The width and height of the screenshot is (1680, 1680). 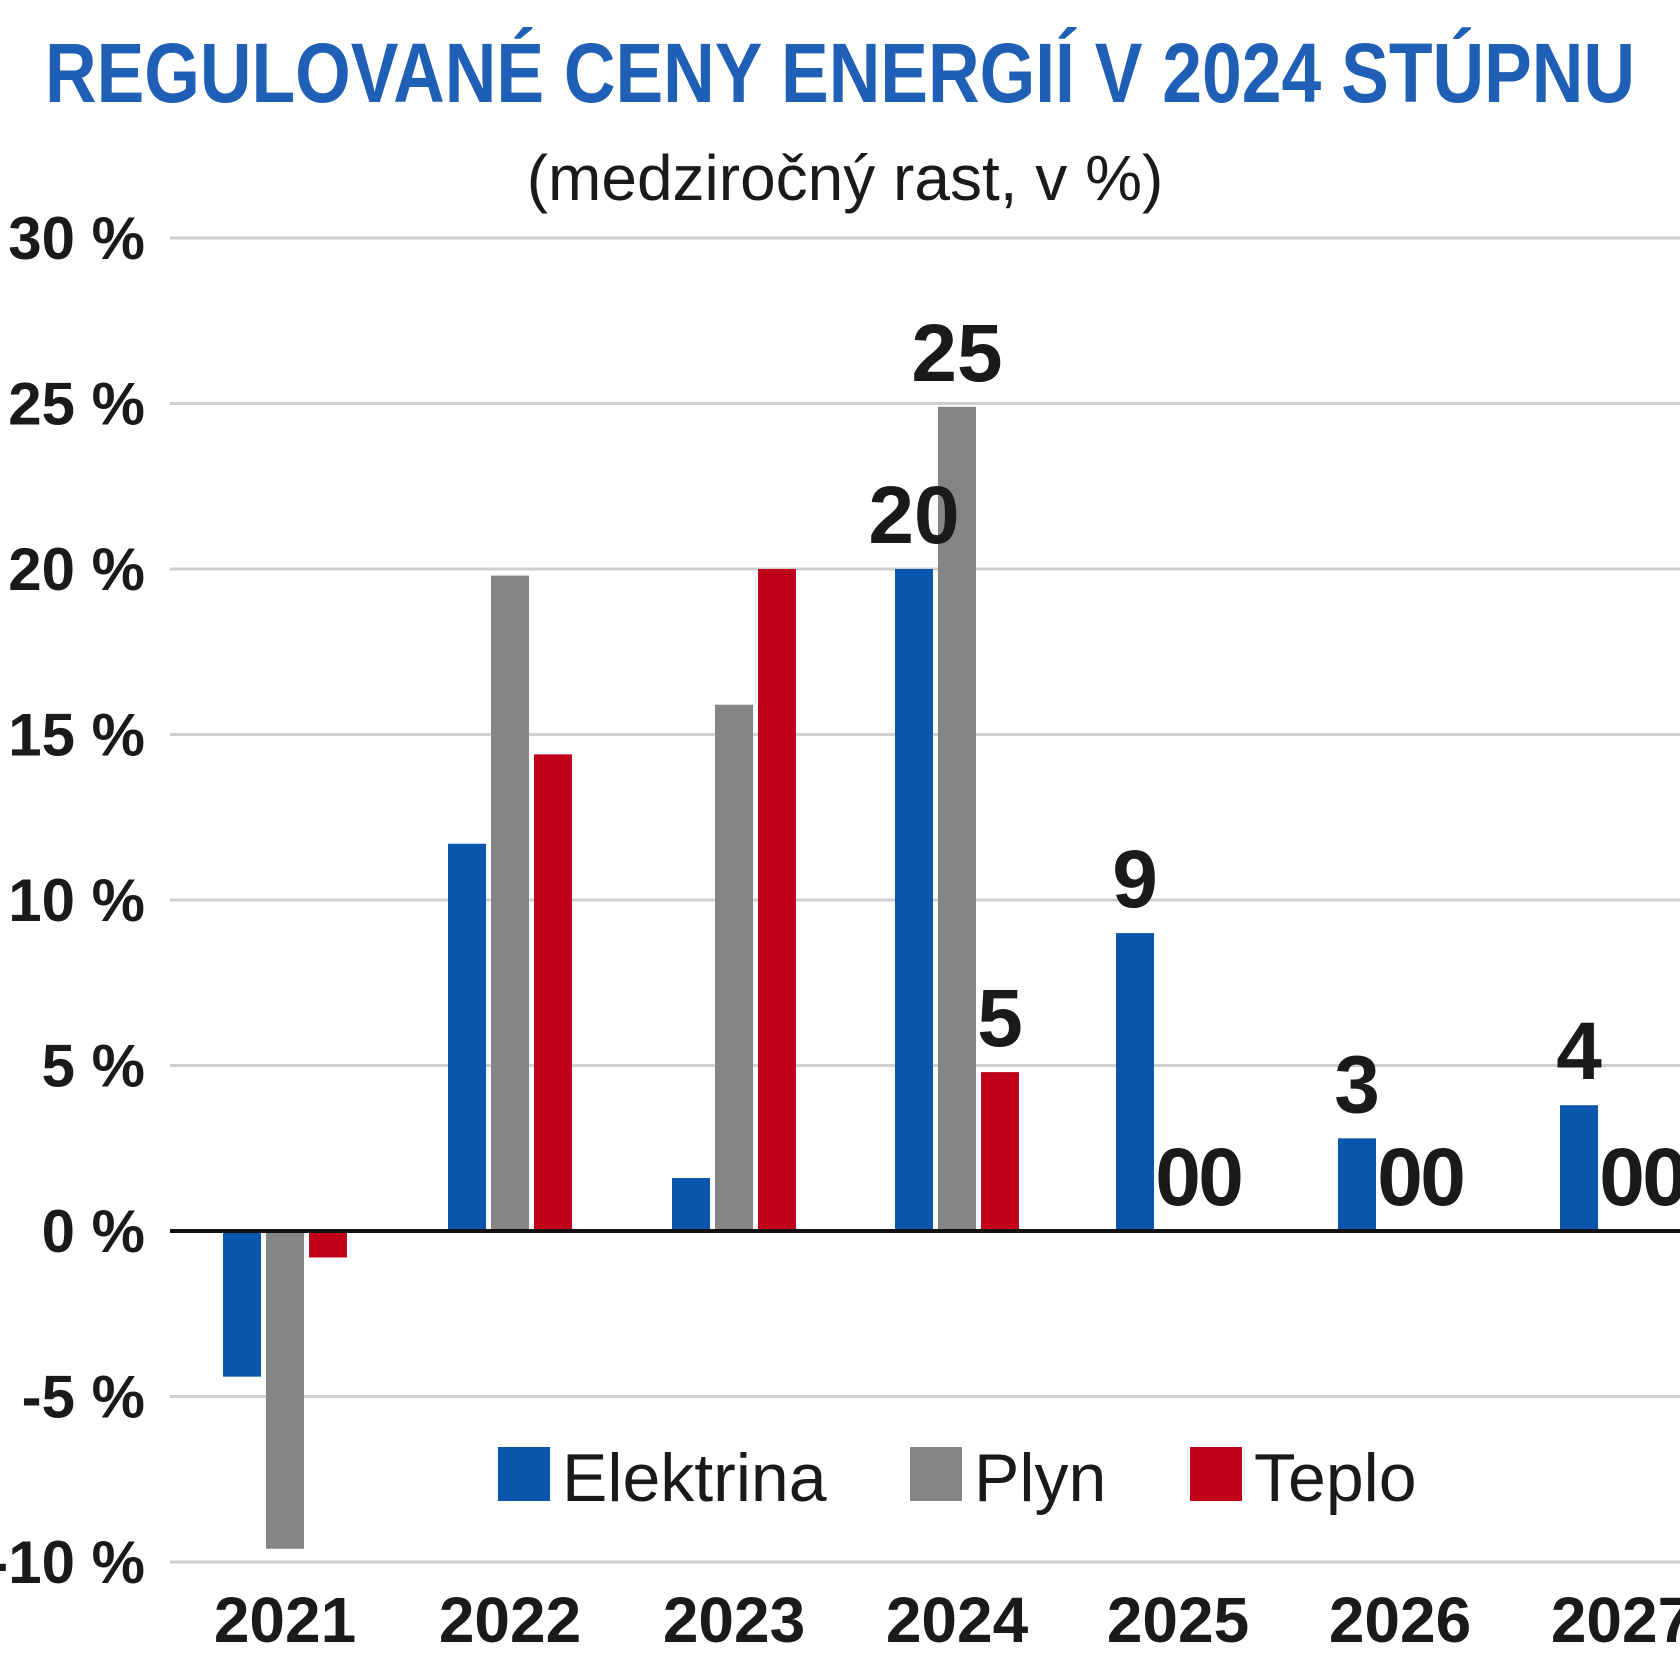 What do you see at coordinates (1178, 1620) in the screenshot?
I see `x-tick-label: 2025` at bounding box center [1178, 1620].